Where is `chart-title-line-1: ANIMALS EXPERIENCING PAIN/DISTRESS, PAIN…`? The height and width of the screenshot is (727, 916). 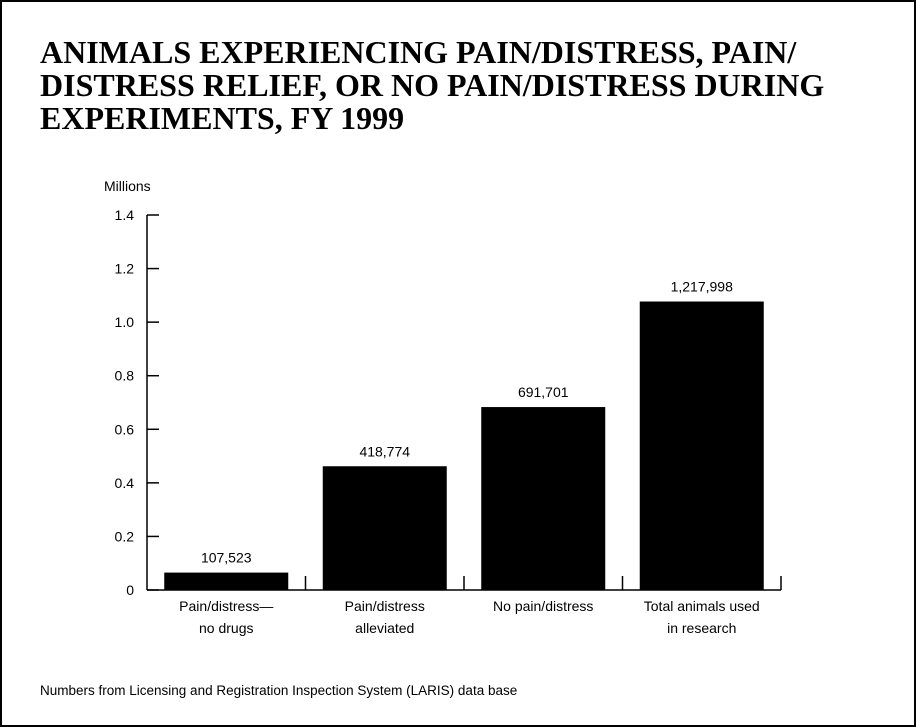
chart-title-line-1: ANIMALS EXPERIENCING PAIN/DISTRESS, PAIN… is located at coordinates (418, 52).